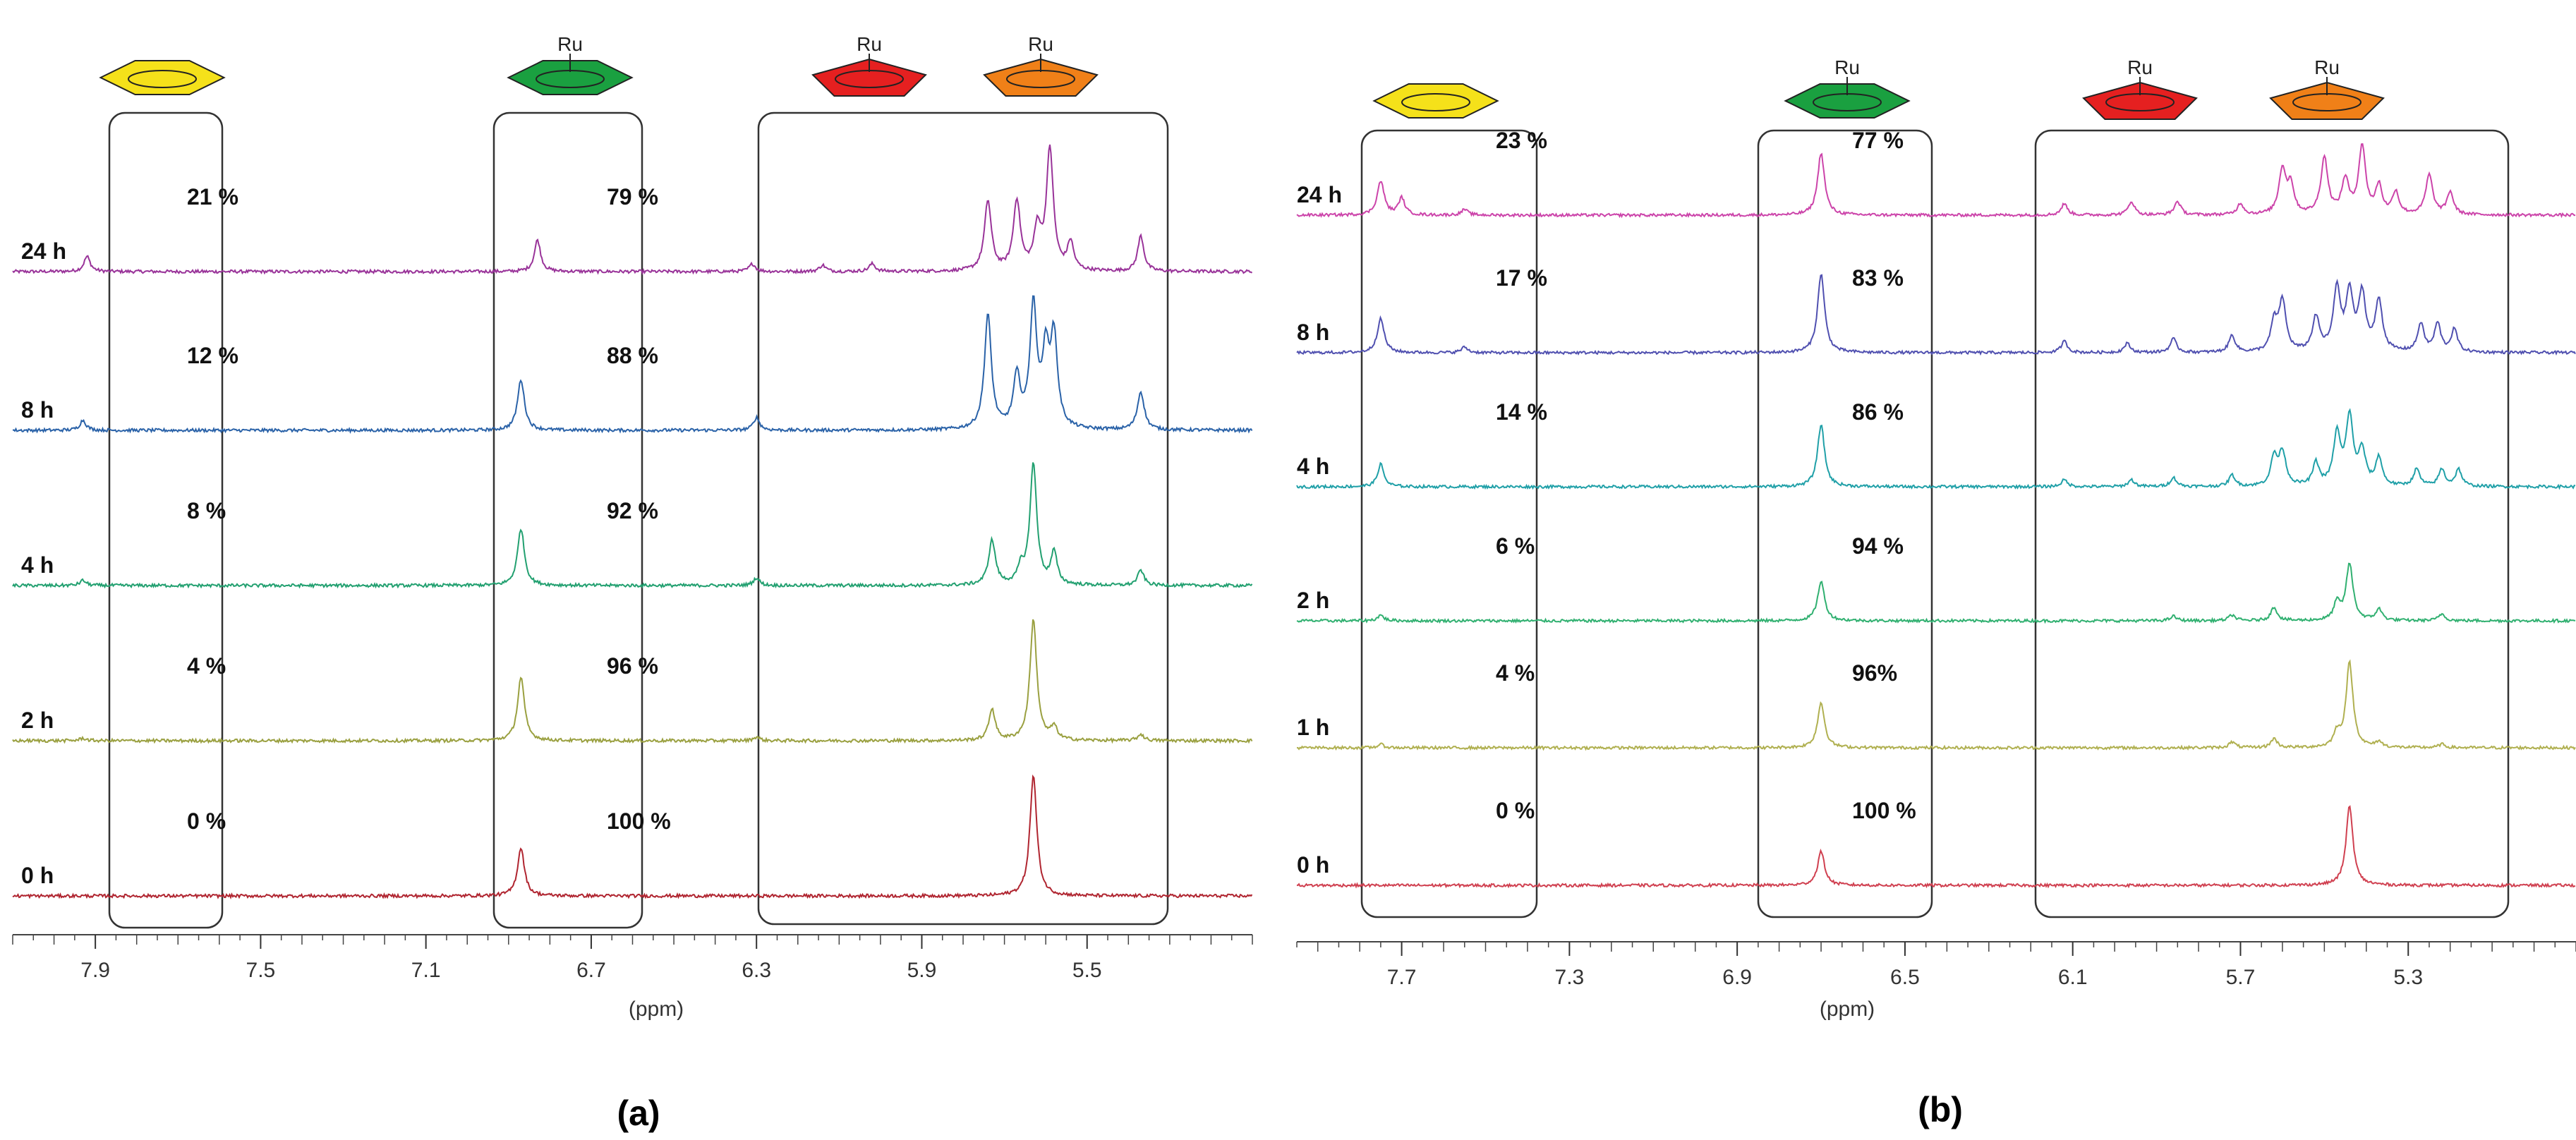 The height and width of the screenshot is (1140, 2576). Describe the element at coordinates (426, 970) in the screenshot. I see `tick-label: 7.1` at that location.